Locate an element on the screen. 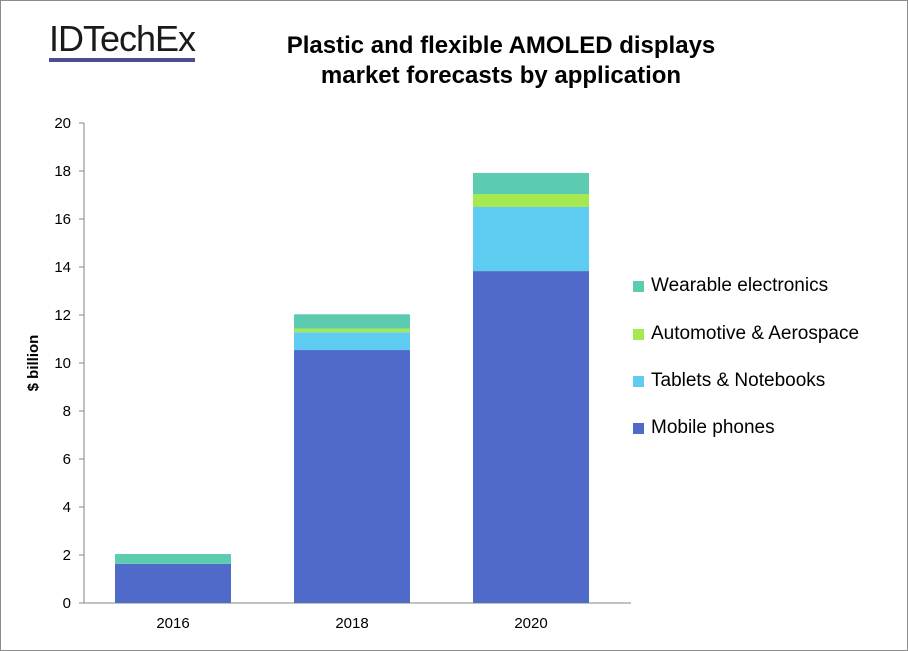 This screenshot has width=908, height=651. y-tick-label: 8 is located at coordinates (67, 411).